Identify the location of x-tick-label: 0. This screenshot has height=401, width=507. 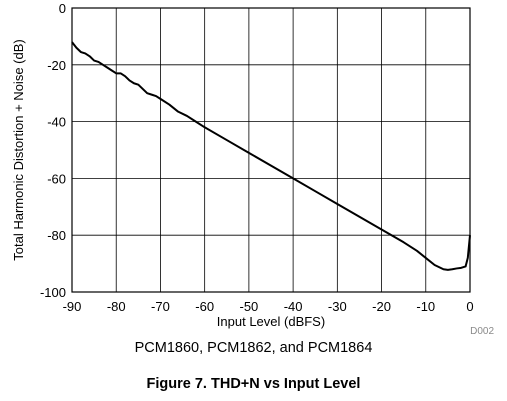
(469, 306).